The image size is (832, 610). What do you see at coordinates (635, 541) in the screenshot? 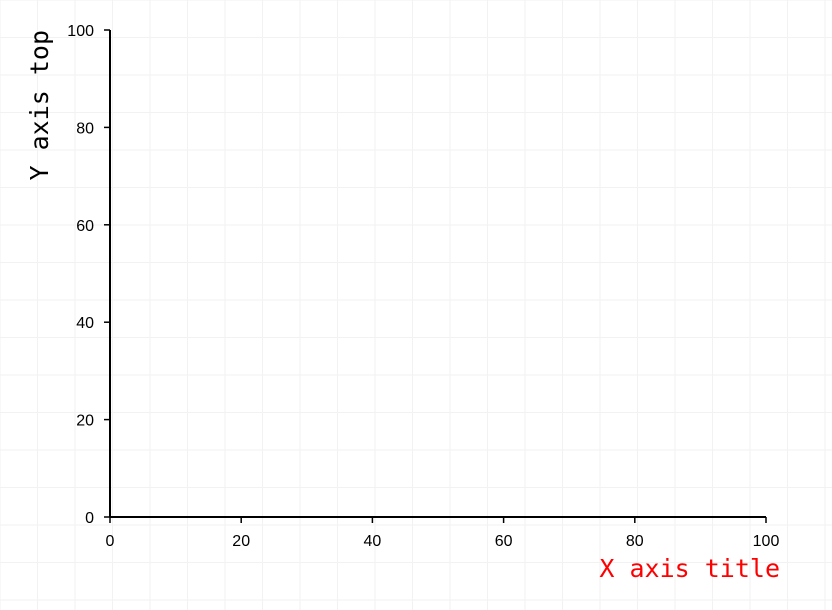
I see `x-tick-label: 80` at bounding box center [635, 541].